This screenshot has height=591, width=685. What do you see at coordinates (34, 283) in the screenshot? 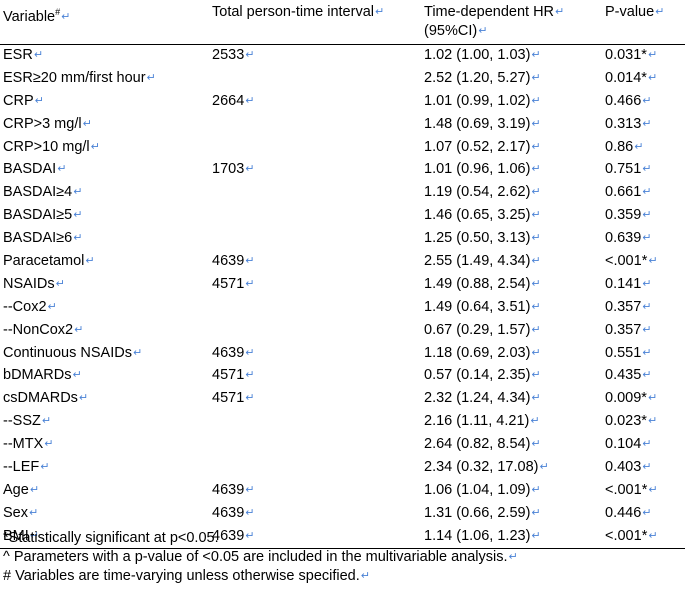
I see `cell-variable: NSAIDs↵` at bounding box center [34, 283].